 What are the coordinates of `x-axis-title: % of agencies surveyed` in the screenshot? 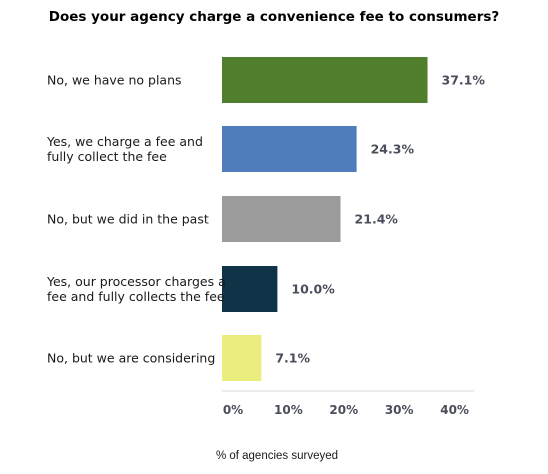 It's located at (277, 456).